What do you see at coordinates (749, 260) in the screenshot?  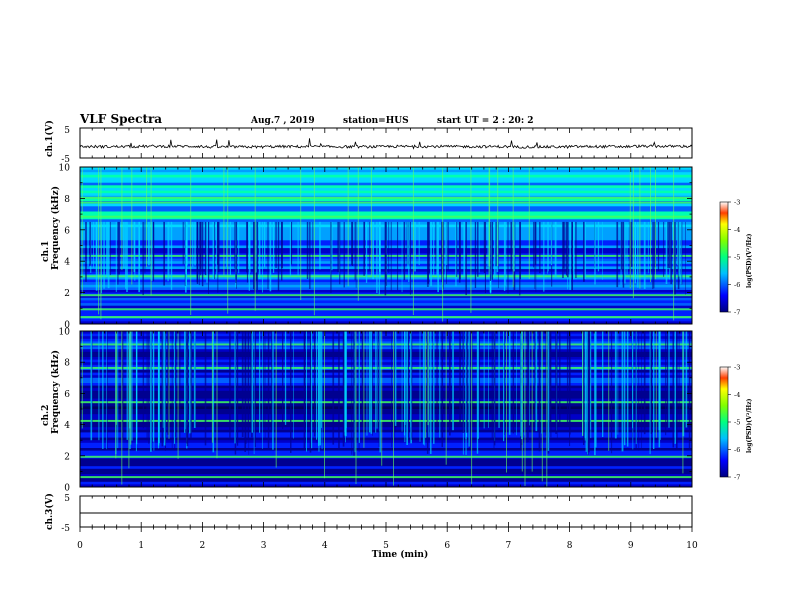 I see `ch1-colorbar-label: log(PSD)(V²/Hz)` at bounding box center [749, 260].